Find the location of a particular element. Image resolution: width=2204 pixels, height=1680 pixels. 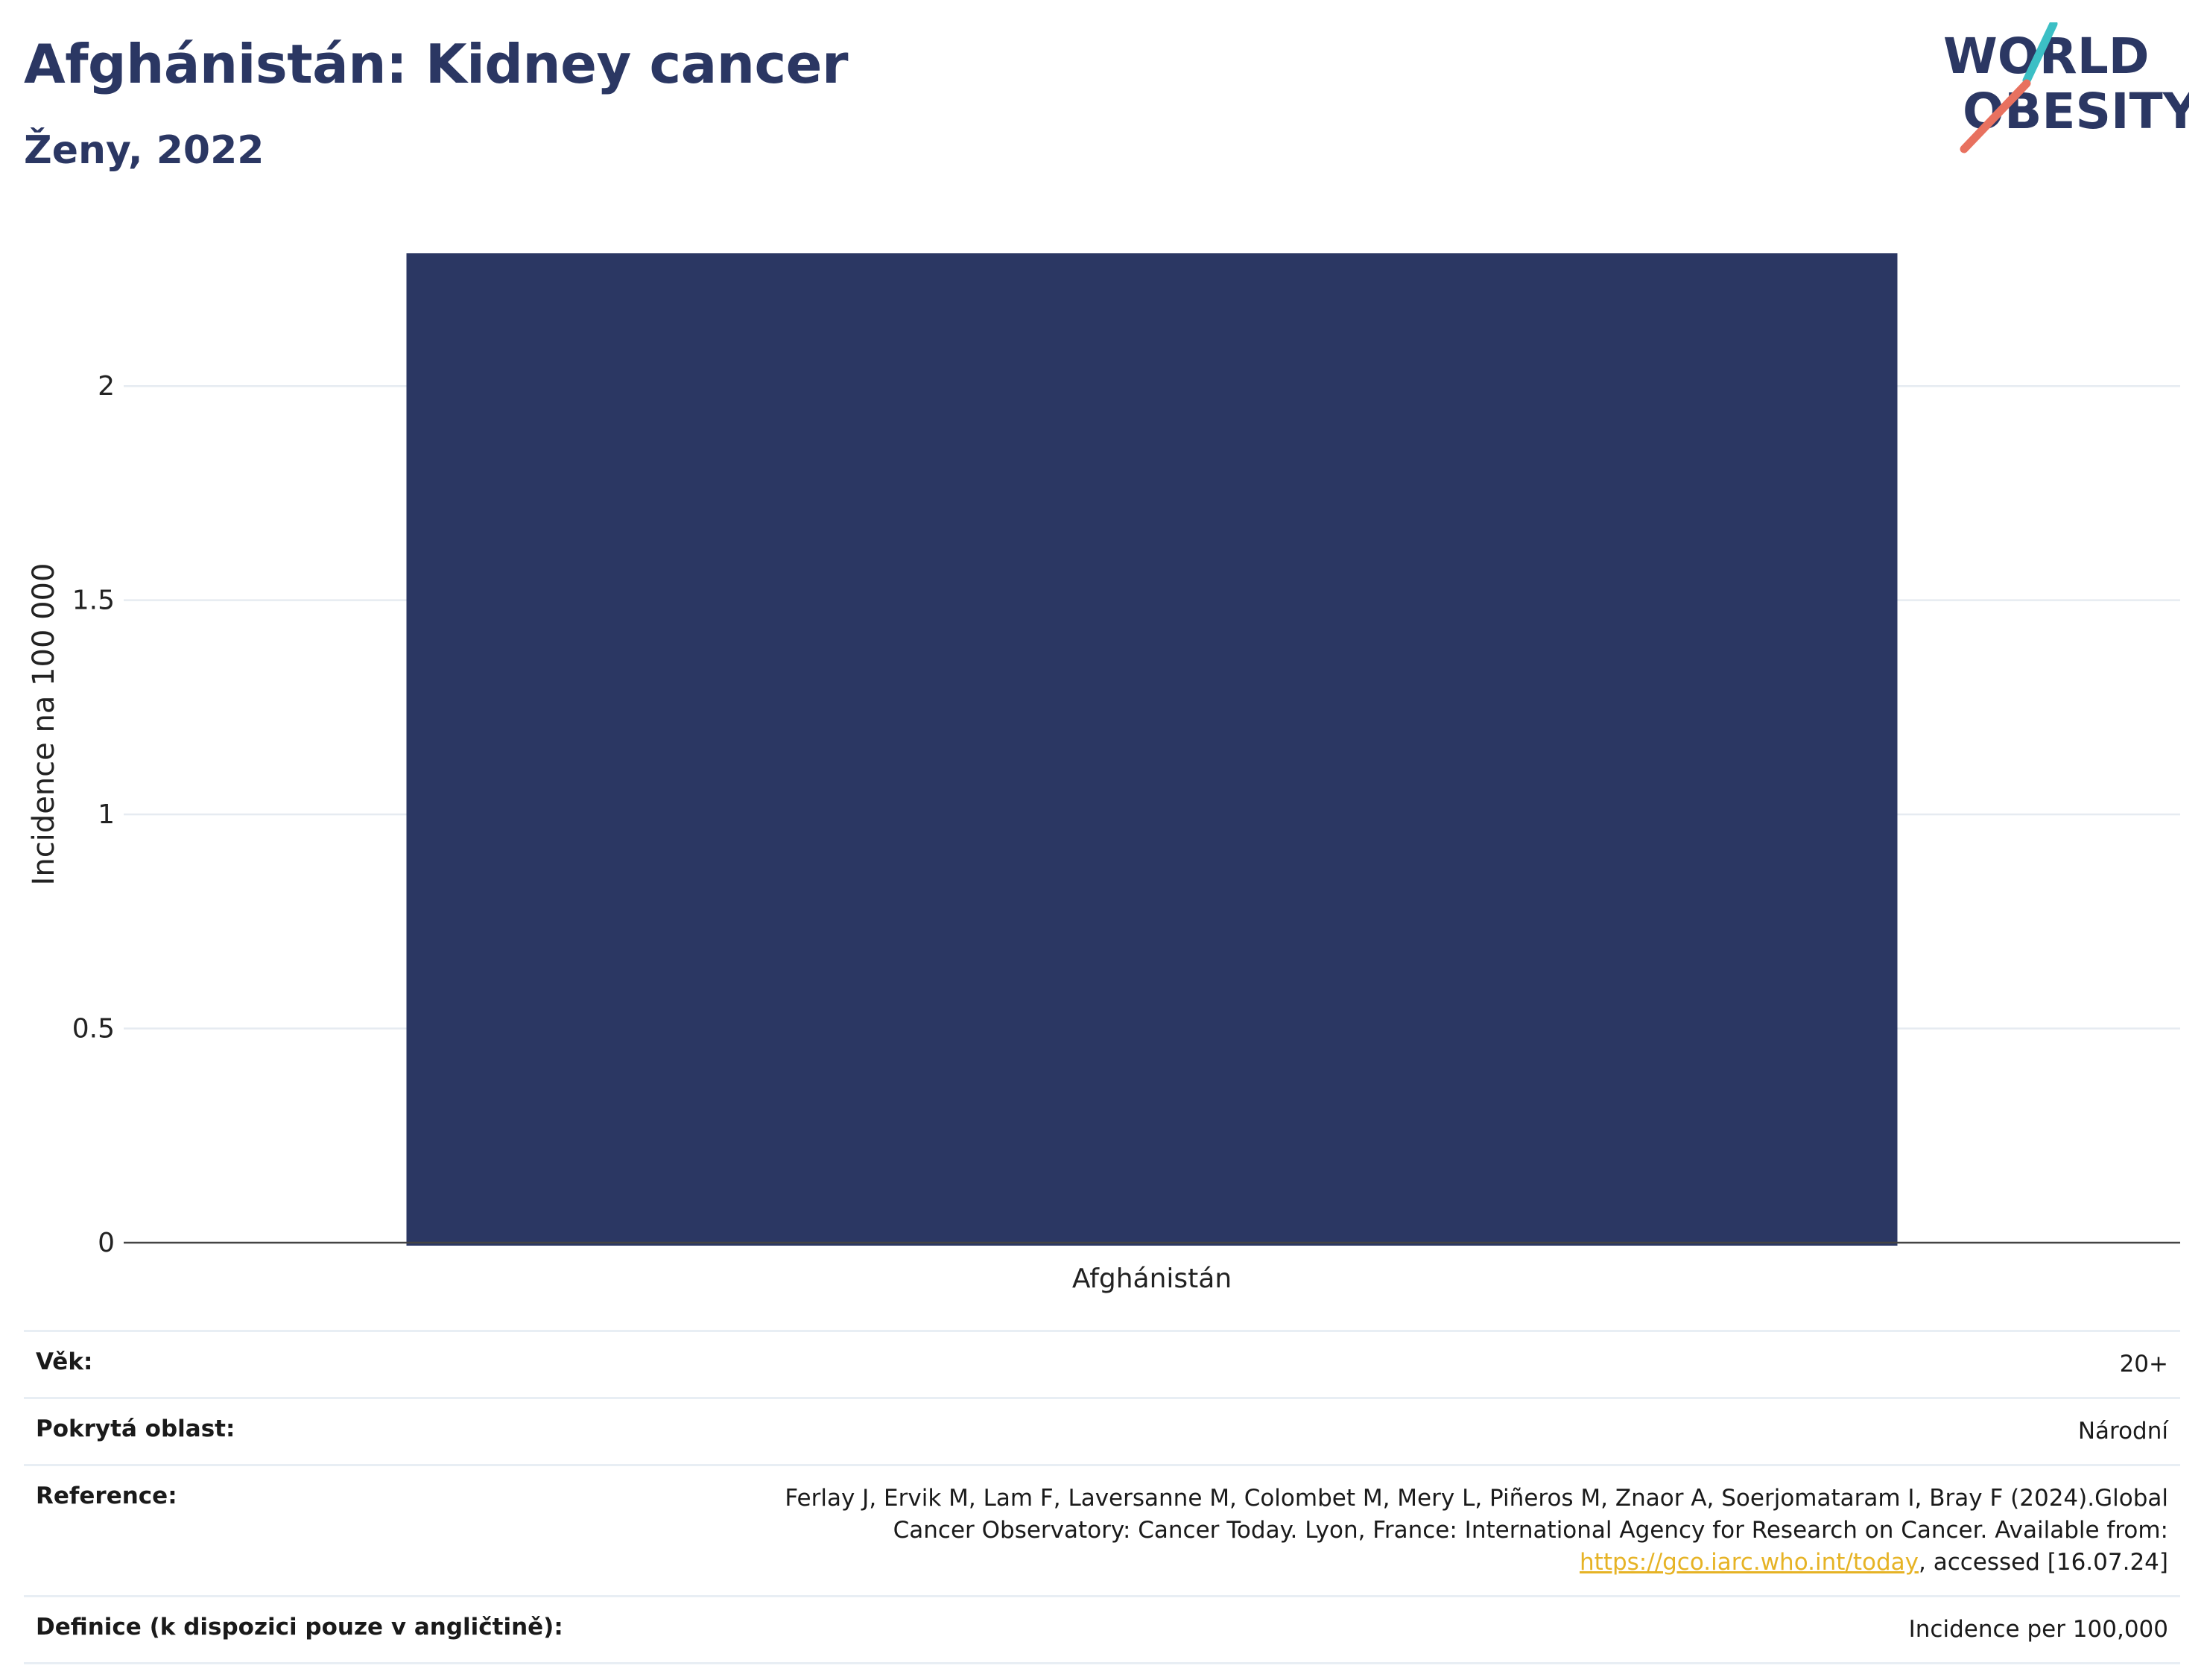

y-tick-label: 1.5 is located at coordinates (93, 601).